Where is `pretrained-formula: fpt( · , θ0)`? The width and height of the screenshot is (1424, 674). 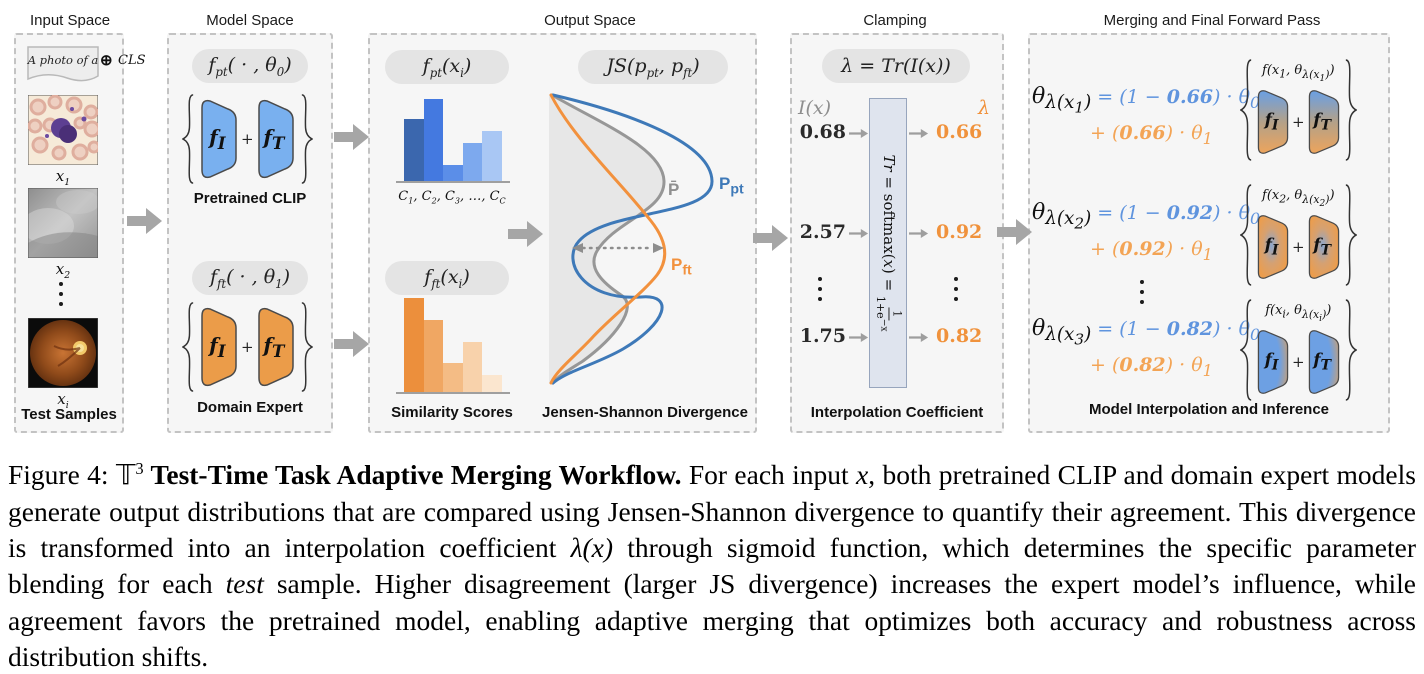
pretrained-formula: fpt( · , θ0) is located at coordinates (250, 66).